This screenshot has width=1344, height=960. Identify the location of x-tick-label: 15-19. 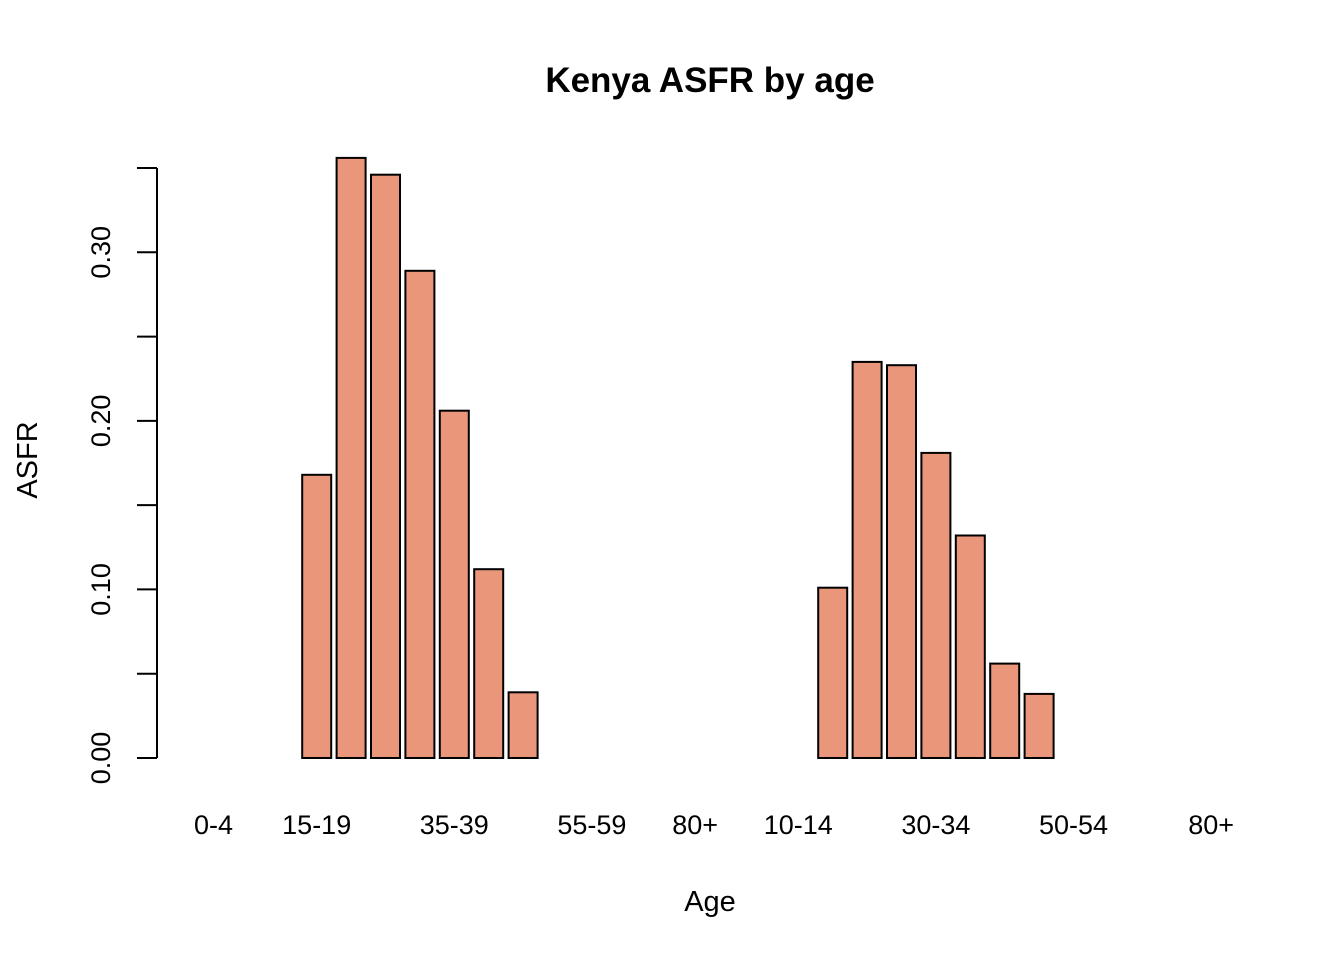
(316, 825).